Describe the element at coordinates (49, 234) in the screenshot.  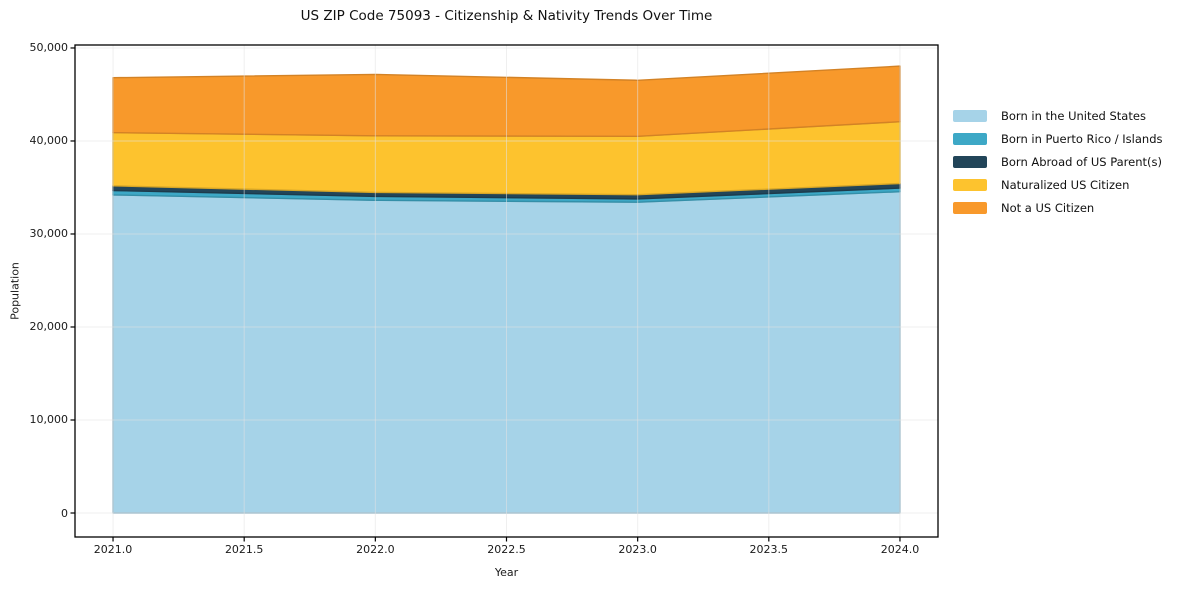
I see `y-tick-label: 30,000` at that location.